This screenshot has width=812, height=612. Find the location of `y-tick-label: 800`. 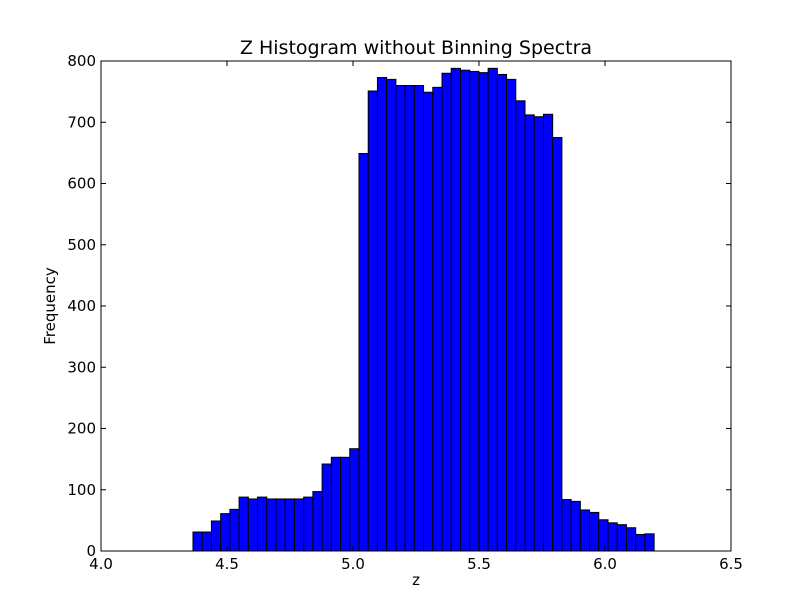

y-tick-label: 800 is located at coordinates (81, 61).